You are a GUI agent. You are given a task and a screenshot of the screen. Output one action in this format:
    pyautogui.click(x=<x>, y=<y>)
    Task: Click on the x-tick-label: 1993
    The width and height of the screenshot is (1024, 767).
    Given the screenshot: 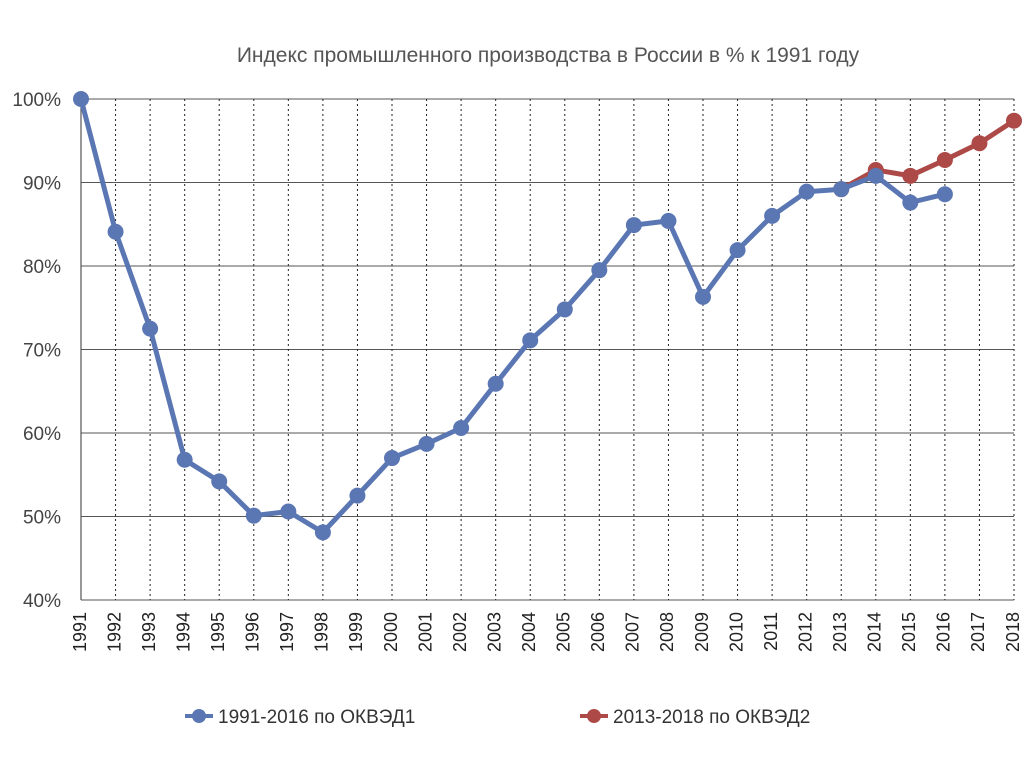 What is the action you would take?
    pyautogui.click(x=149, y=632)
    